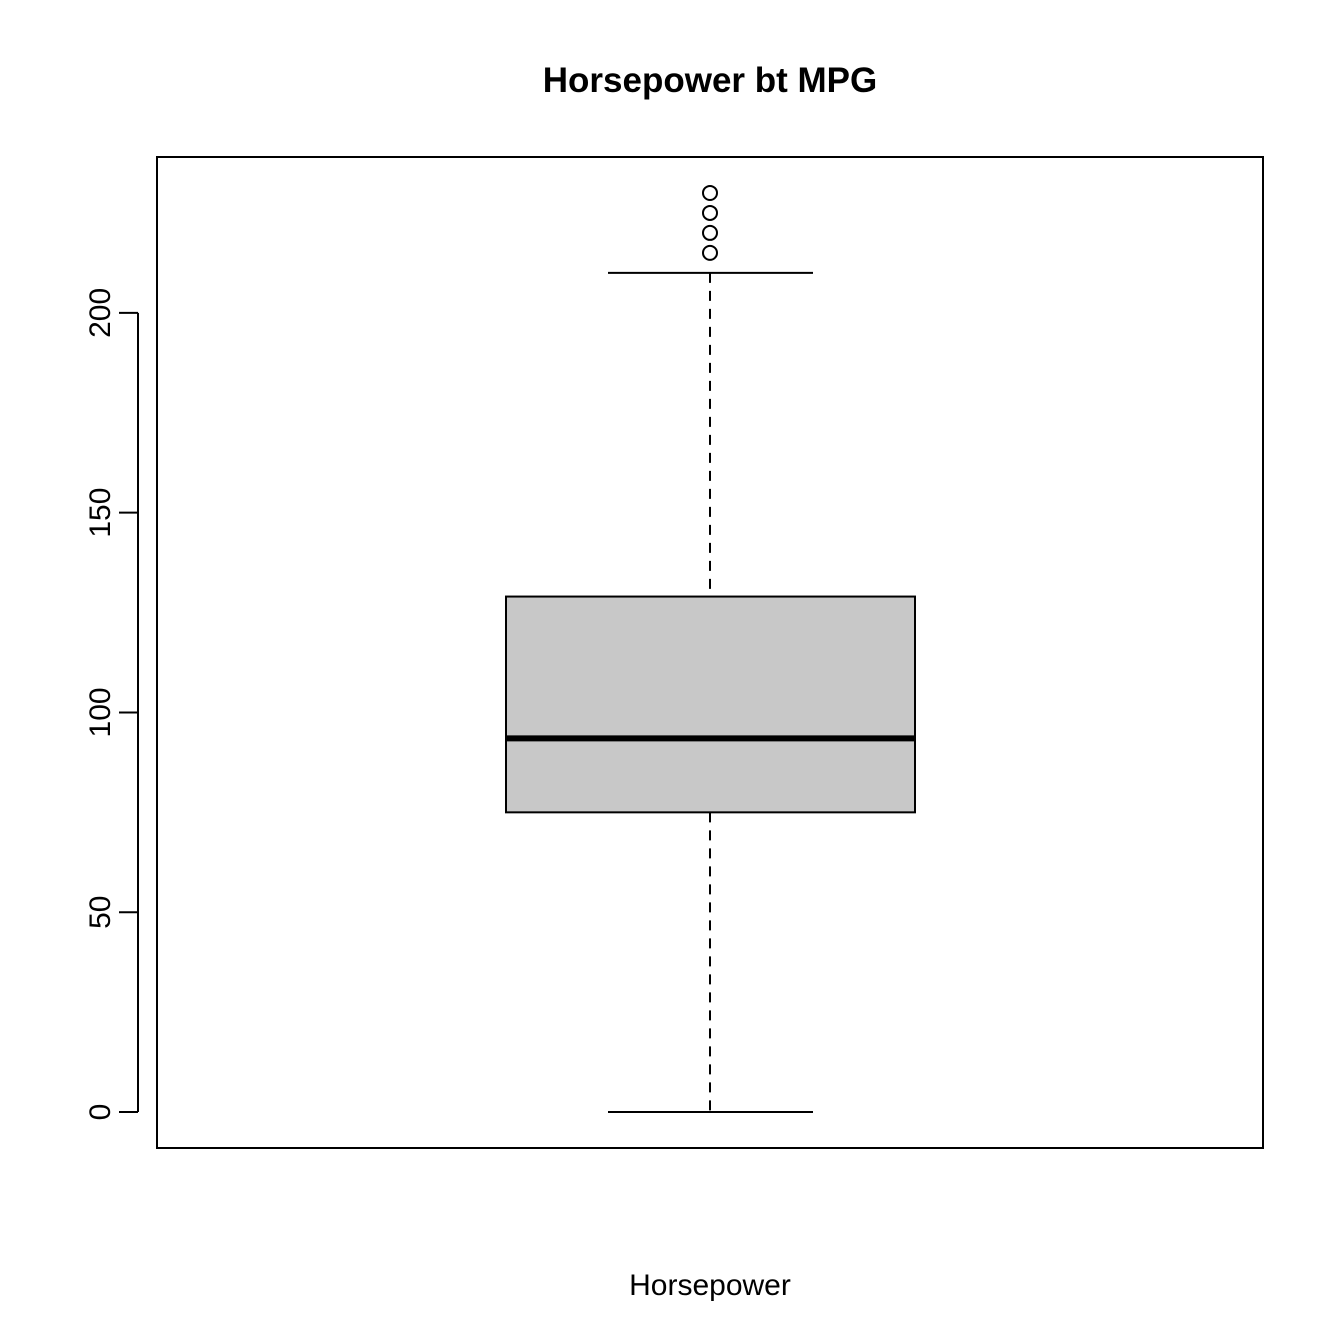 The image size is (1344, 1344). I want to click on x-axis-label: Horsepower, so click(710, 1285).